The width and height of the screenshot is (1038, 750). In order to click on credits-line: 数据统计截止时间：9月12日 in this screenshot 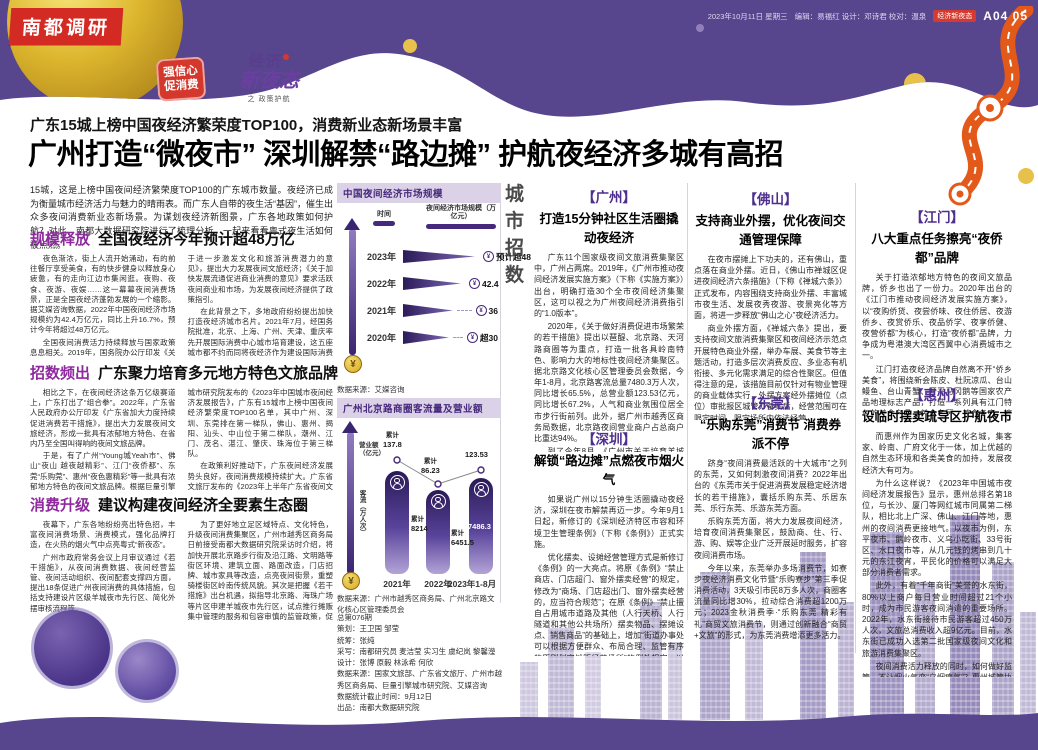, I will do `click(385, 696)`.